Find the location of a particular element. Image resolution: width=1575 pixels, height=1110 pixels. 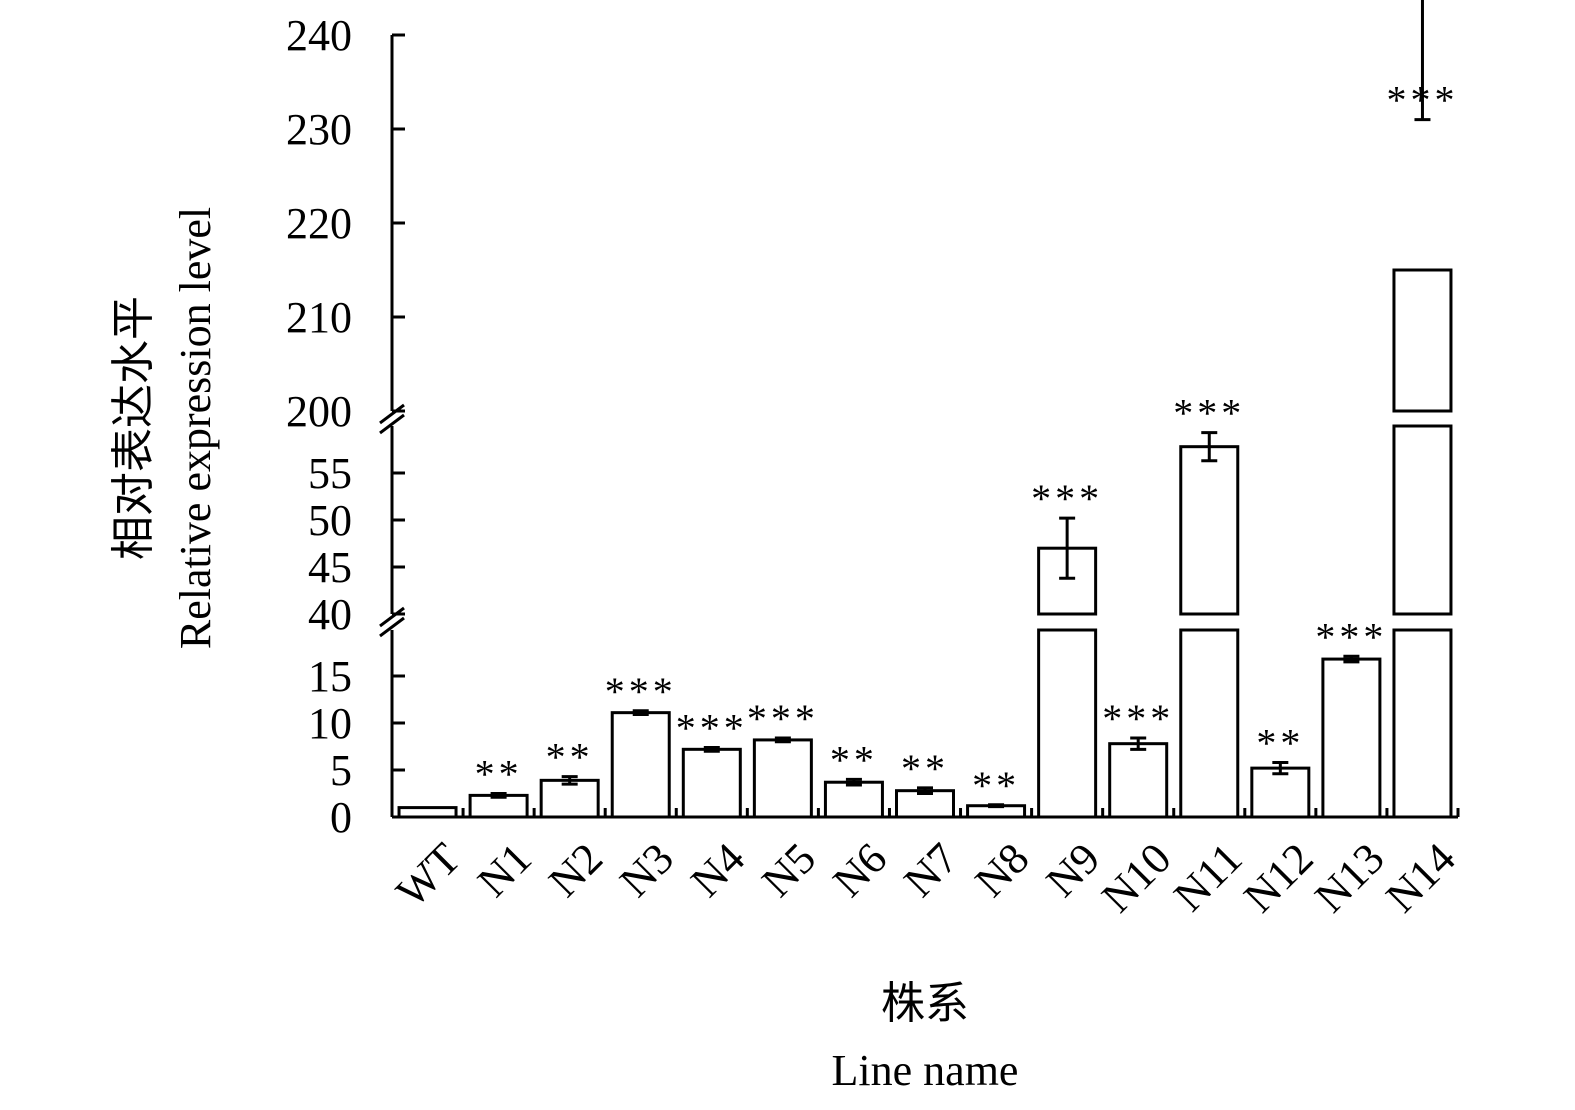

y-axis-title-en: Relative expression level is located at coordinates (195, 428).